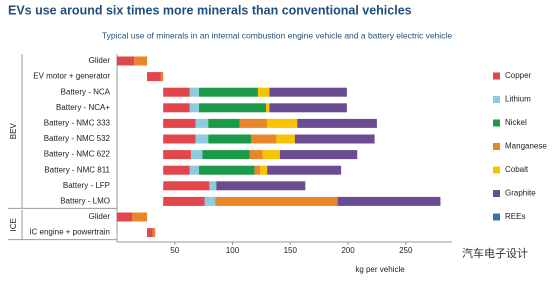  Describe the element at coordinates (77, 138) in the screenshot. I see `y-tick-label: Battery - NMC 532` at that location.